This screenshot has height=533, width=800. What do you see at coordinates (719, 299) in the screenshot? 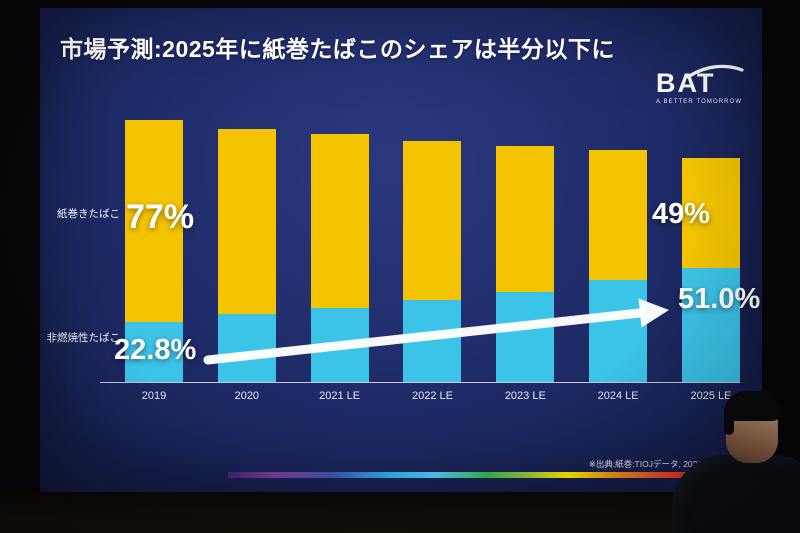
I see `callout-non-combustible-2025: 51.0%` at bounding box center [719, 299].